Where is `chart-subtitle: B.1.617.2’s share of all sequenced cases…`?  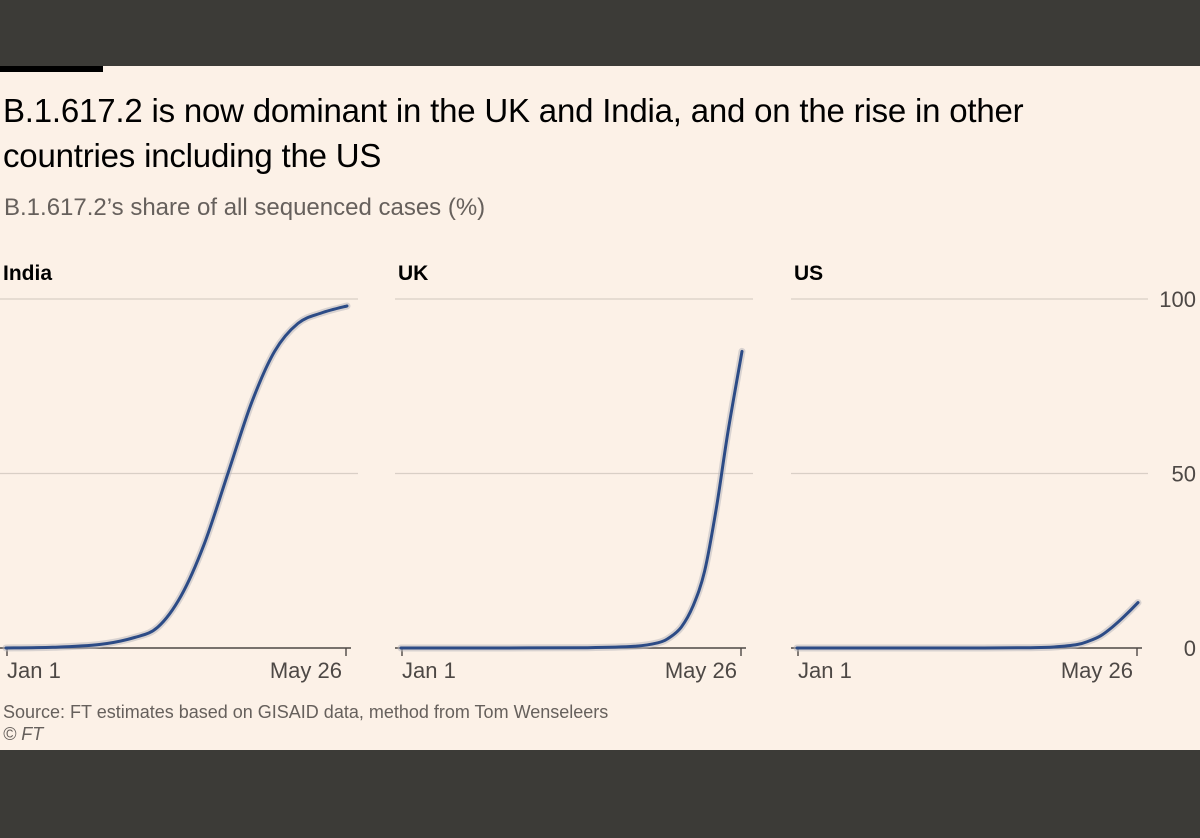 chart-subtitle: B.1.617.2’s share of all sequenced cases… is located at coordinates (245, 207).